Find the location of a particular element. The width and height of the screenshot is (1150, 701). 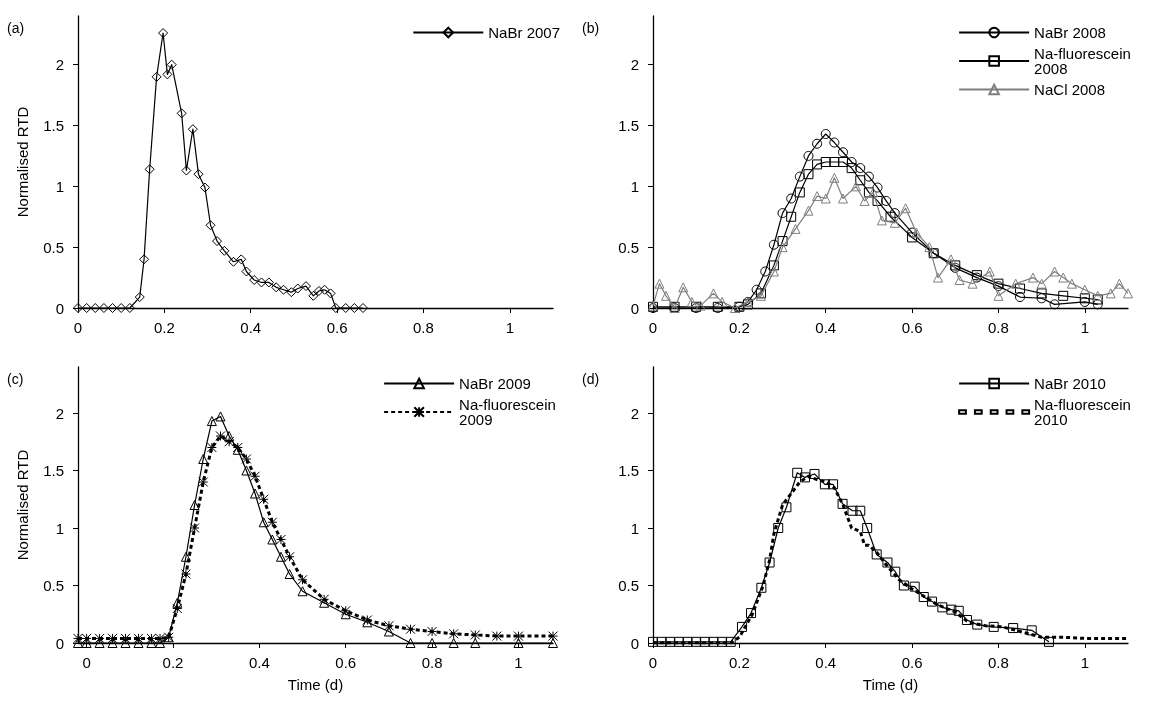

legend-label: NaBr 2008 is located at coordinates (1070, 32).